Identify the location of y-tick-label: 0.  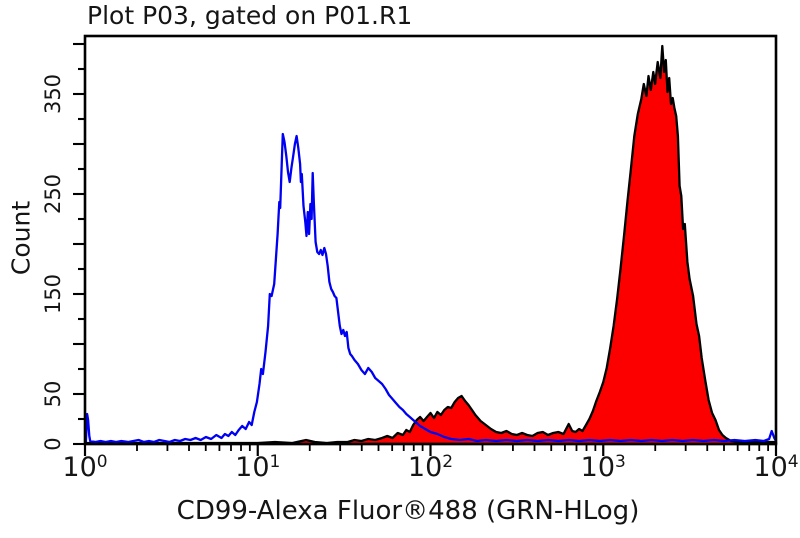
(53, 444).